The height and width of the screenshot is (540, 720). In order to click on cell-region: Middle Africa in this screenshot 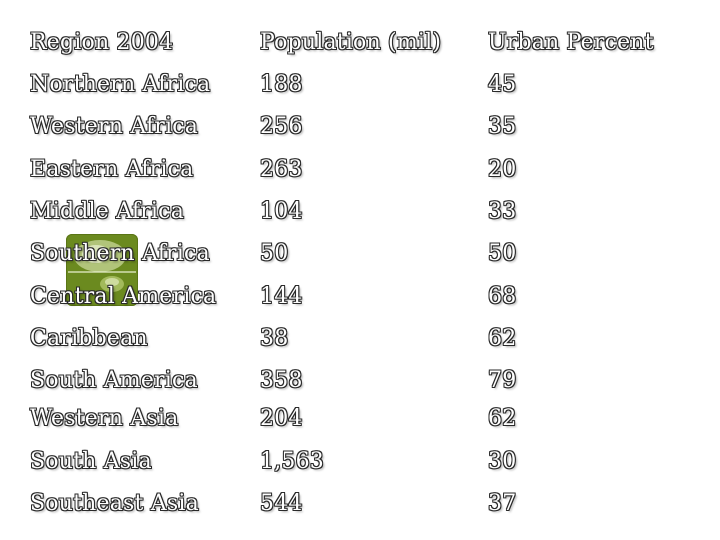, I will do `click(107, 211)`.